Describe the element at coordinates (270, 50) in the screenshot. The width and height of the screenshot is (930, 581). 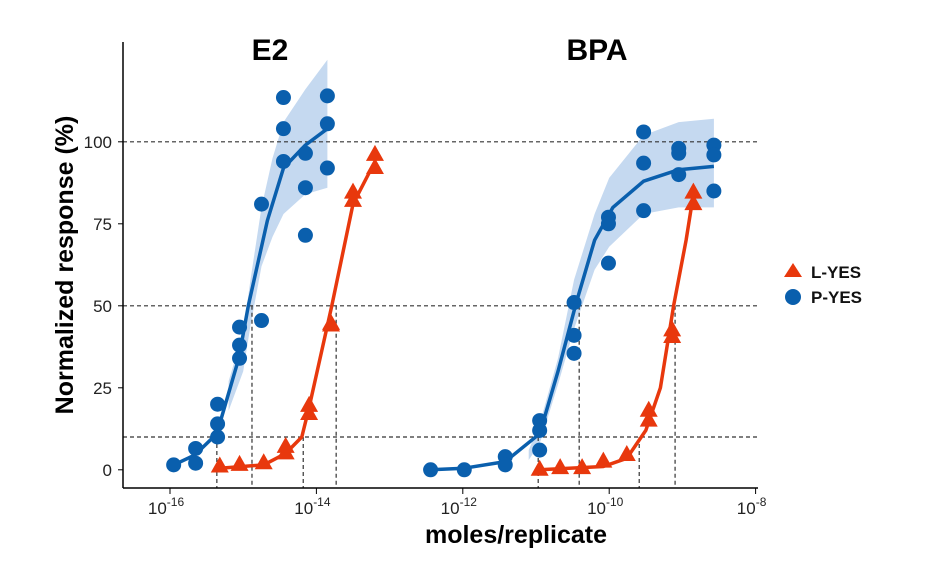
I see `panel-title-e2: E2` at that location.